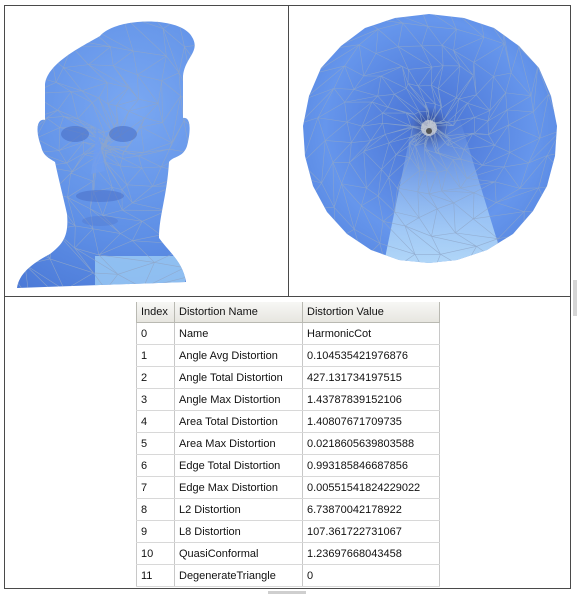 Image resolution: width=578 pixels, height=595 pixels. Describe the element at coordinates (288, 151) in the screenshot. I see `panel-divider-vertical` at that location.